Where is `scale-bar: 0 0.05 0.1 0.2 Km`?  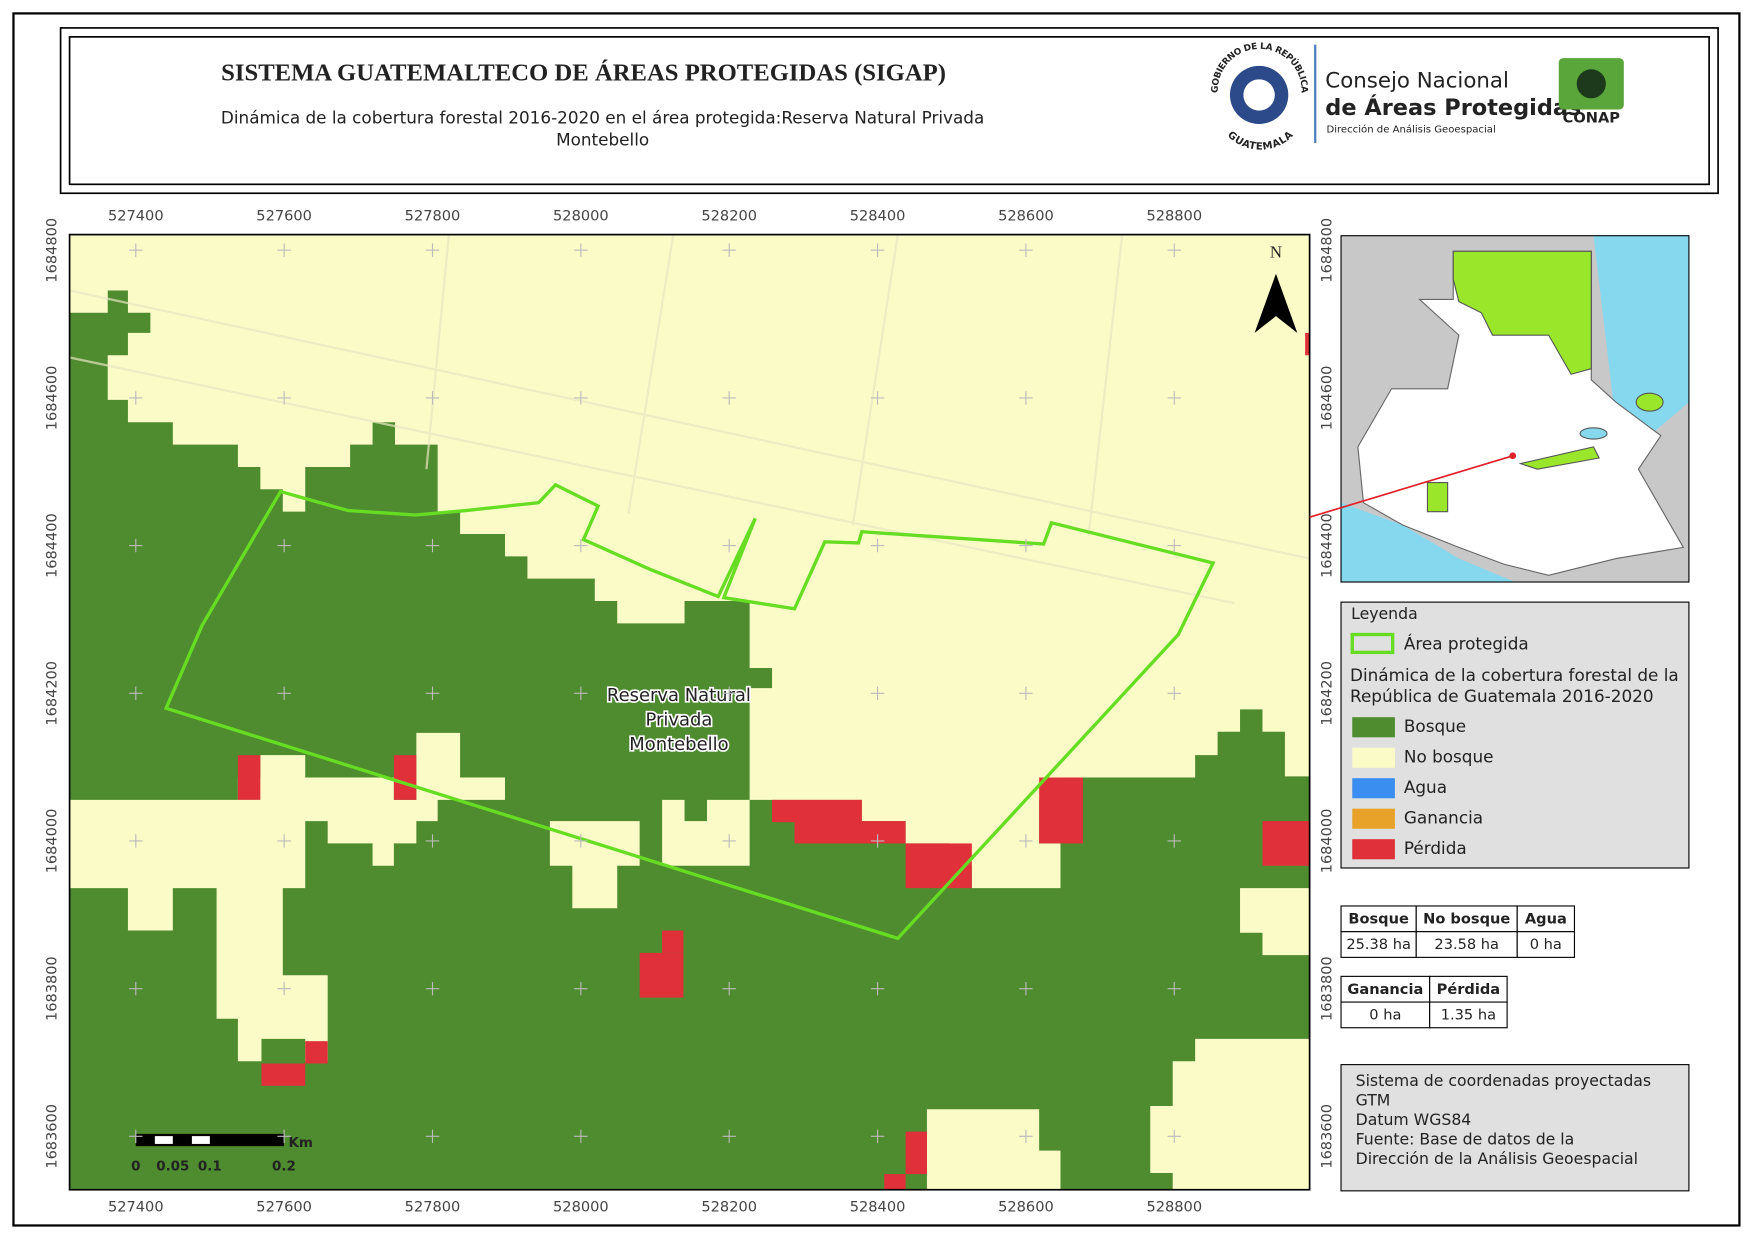 scale-bar: 0 0.05 0.1 0.2 Km is located at coordinates (222, 1153).